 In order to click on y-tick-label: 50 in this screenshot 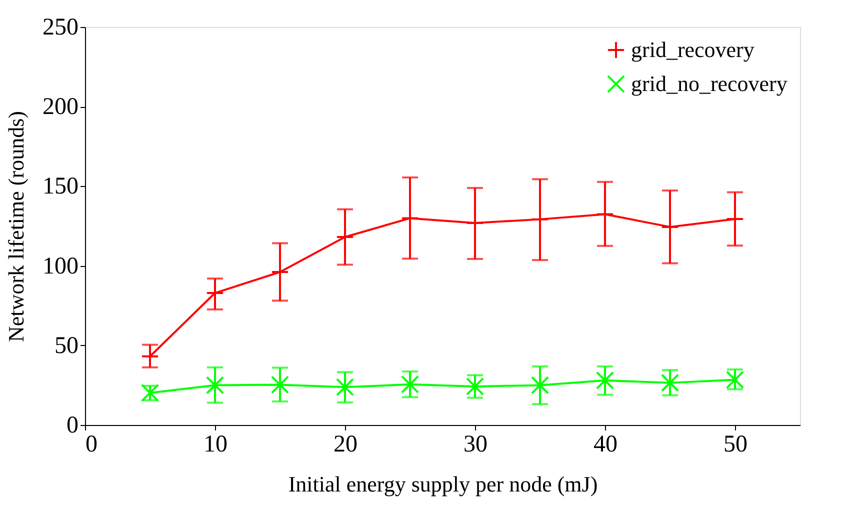, I will do `click(66, 345)`.